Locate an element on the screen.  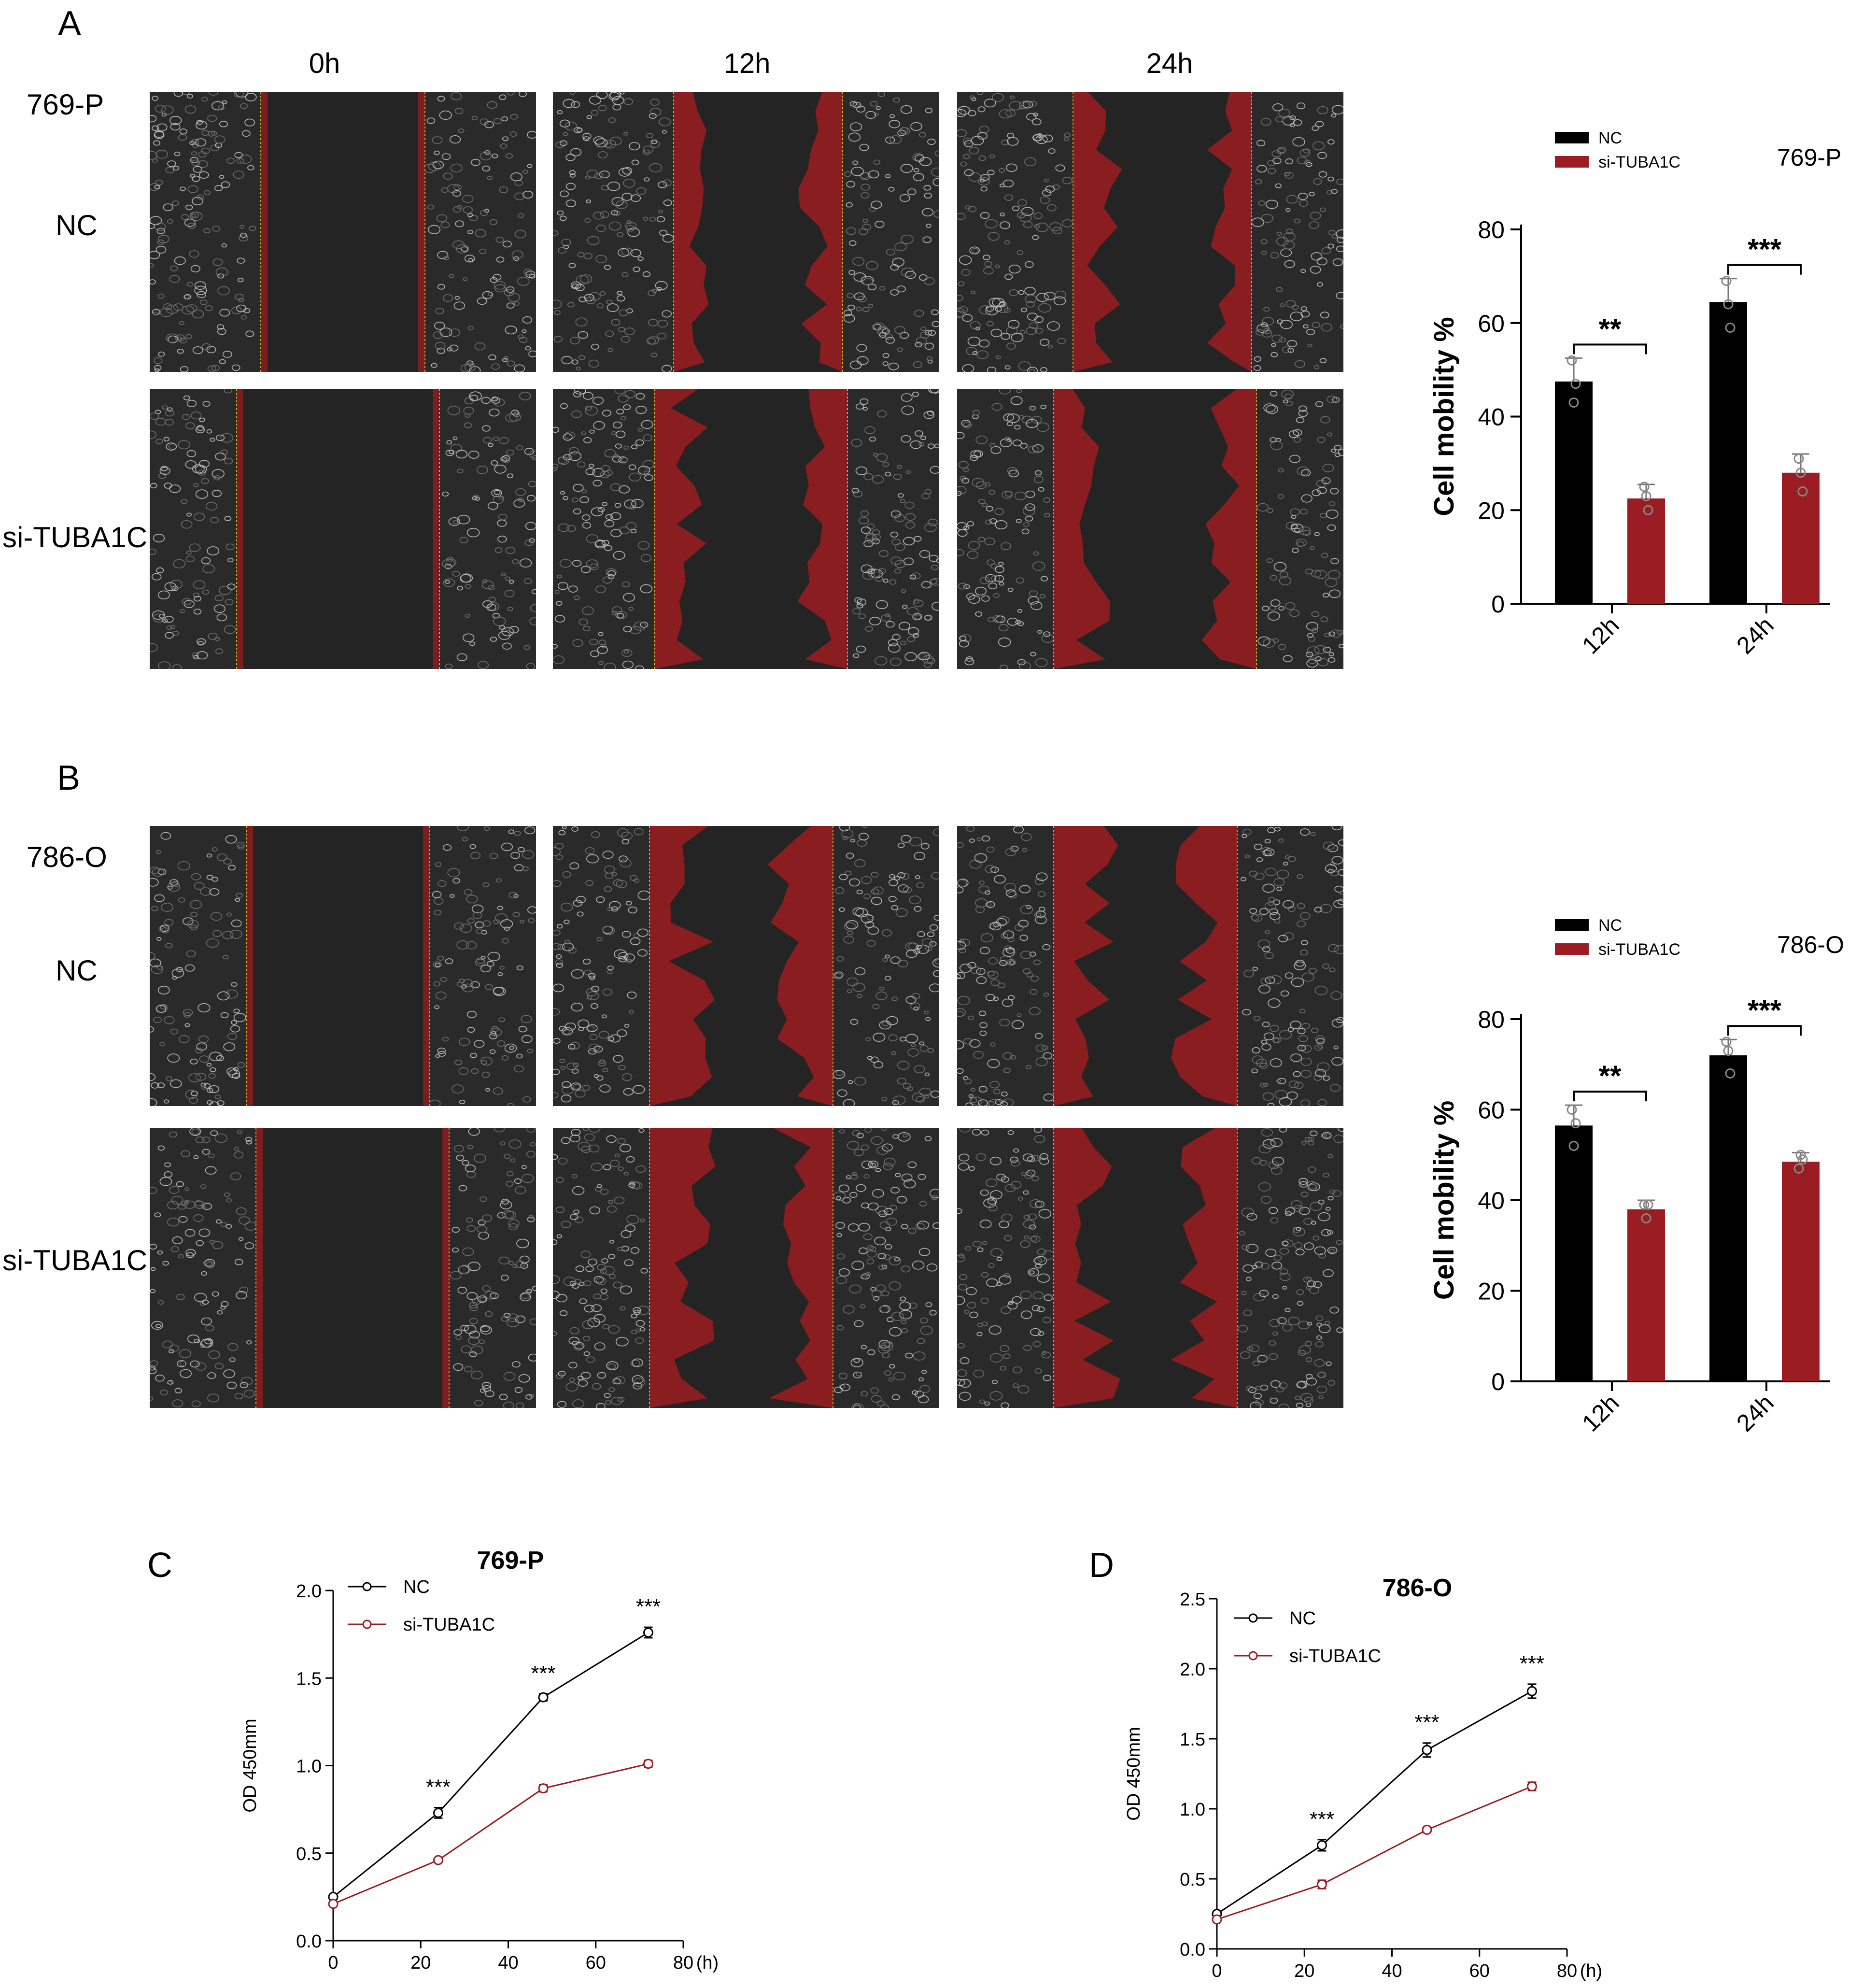
panel-letter-b: B is located at coordinates (69, 778).